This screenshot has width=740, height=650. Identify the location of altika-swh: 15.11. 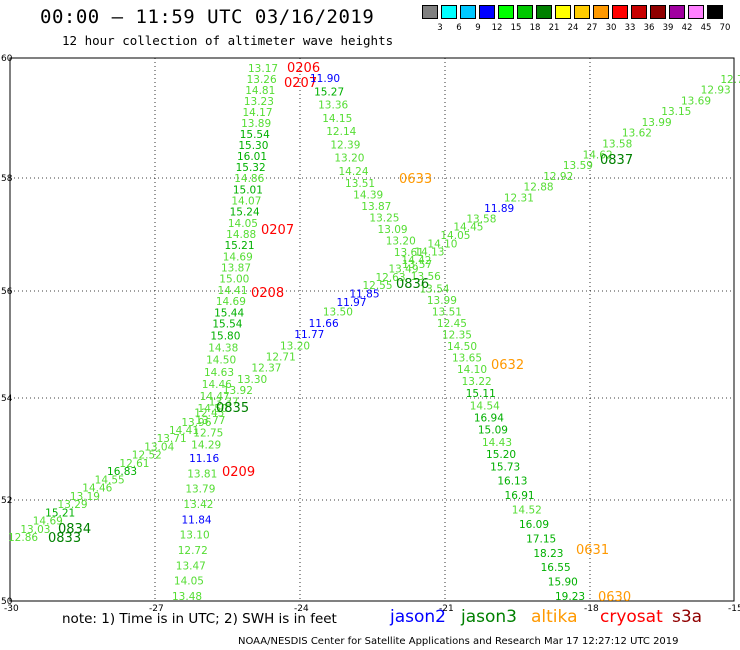
(481, 394).